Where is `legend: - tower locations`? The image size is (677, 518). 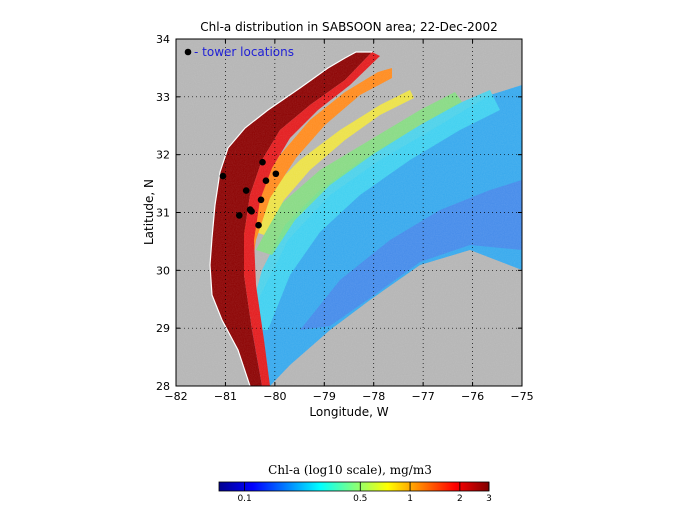 legend: - tower locations is located at coordinates (239, 52).